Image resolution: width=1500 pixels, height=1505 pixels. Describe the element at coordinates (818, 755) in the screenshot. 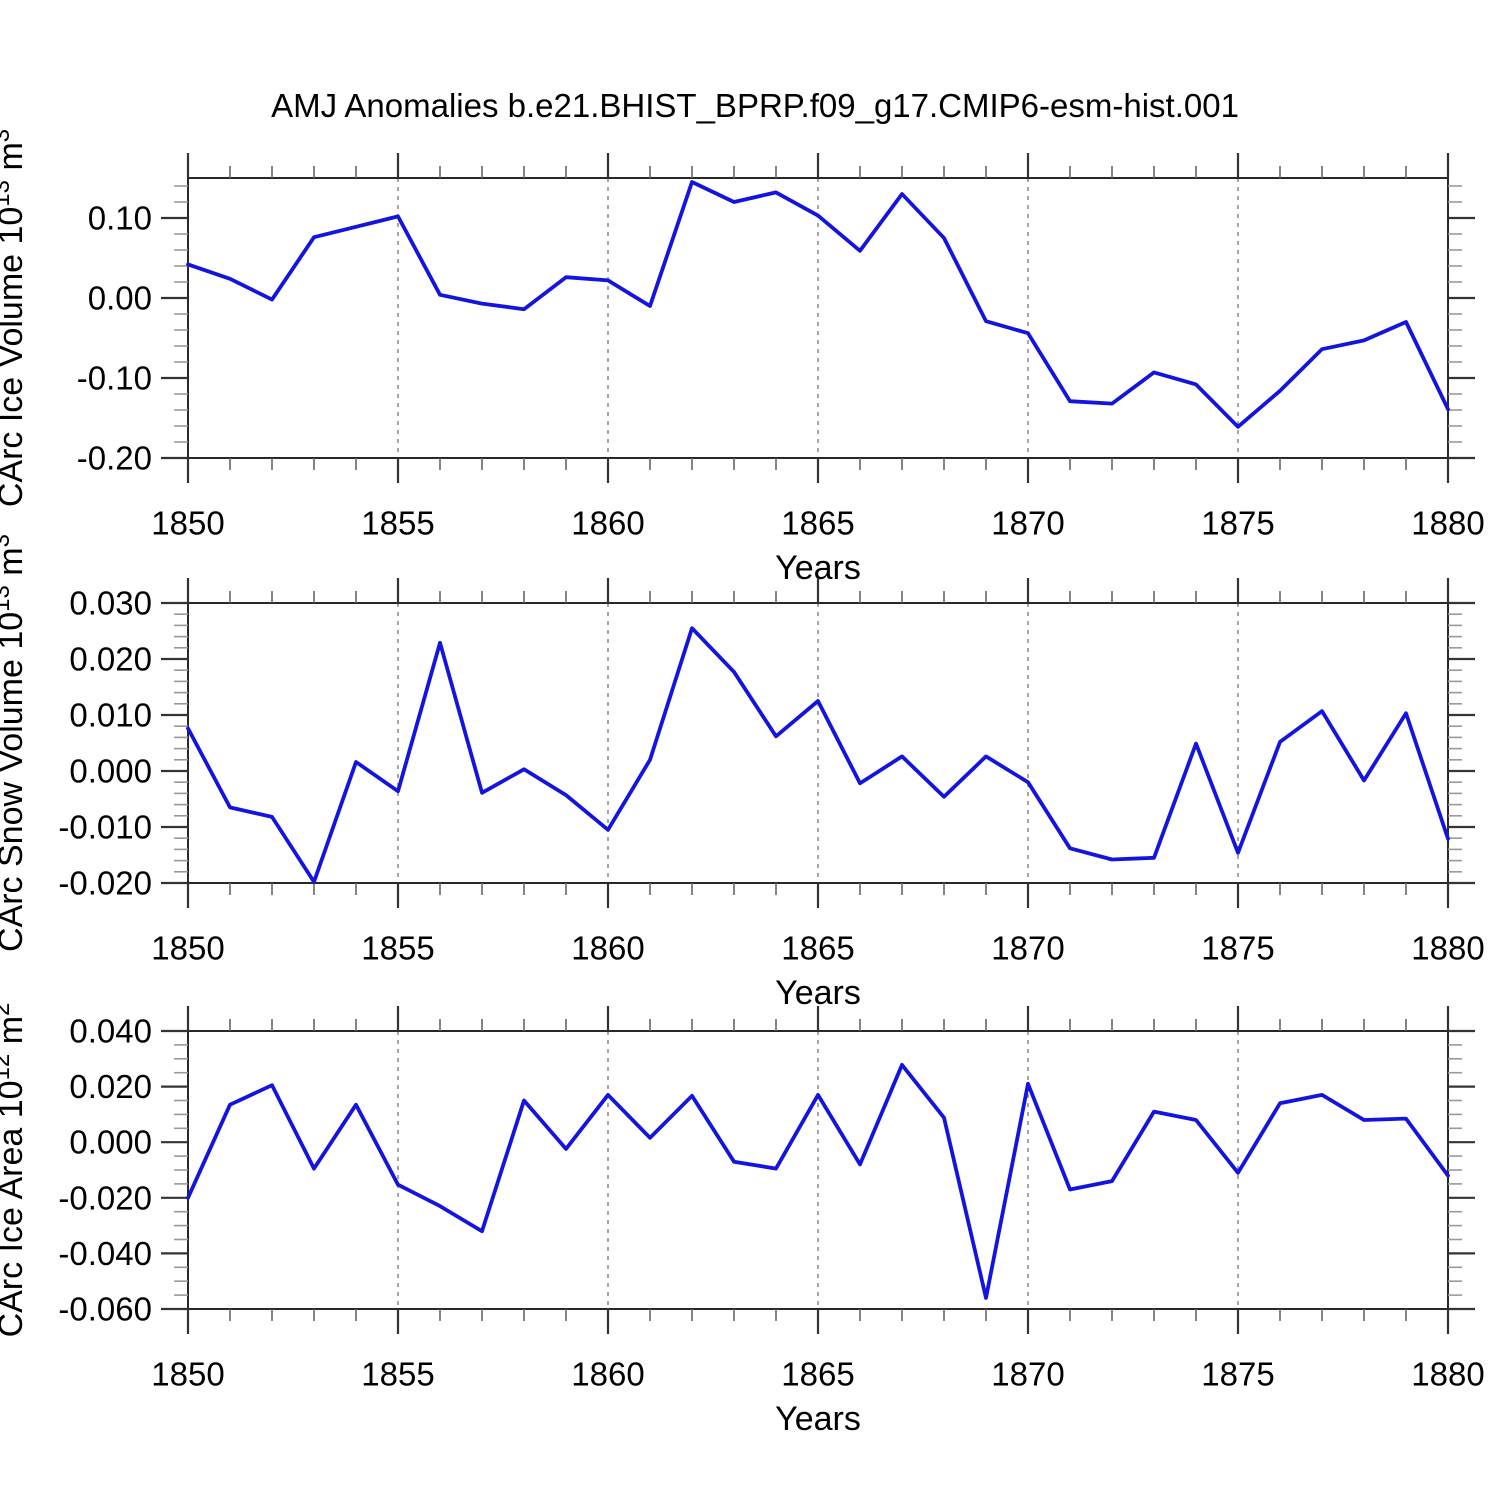

I see `data-line-snow-volume` at that location.